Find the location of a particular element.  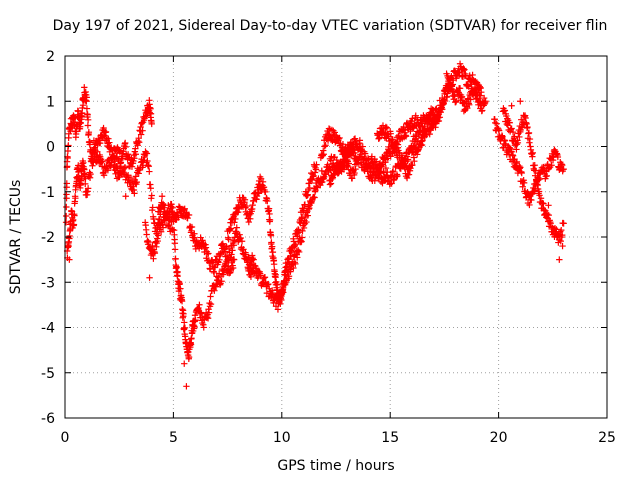

y-tick-label: 2 is located at coordinates (50, 57).